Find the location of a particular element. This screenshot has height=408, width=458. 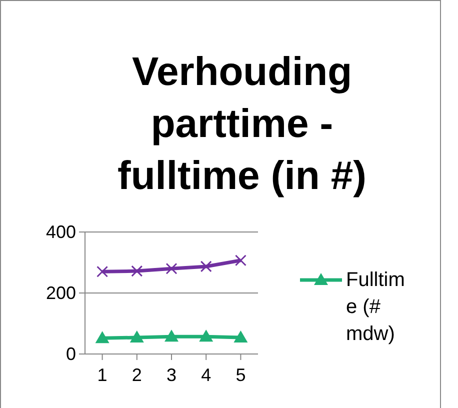

y-tick-label: 400 is located at coordinates (61, 232).